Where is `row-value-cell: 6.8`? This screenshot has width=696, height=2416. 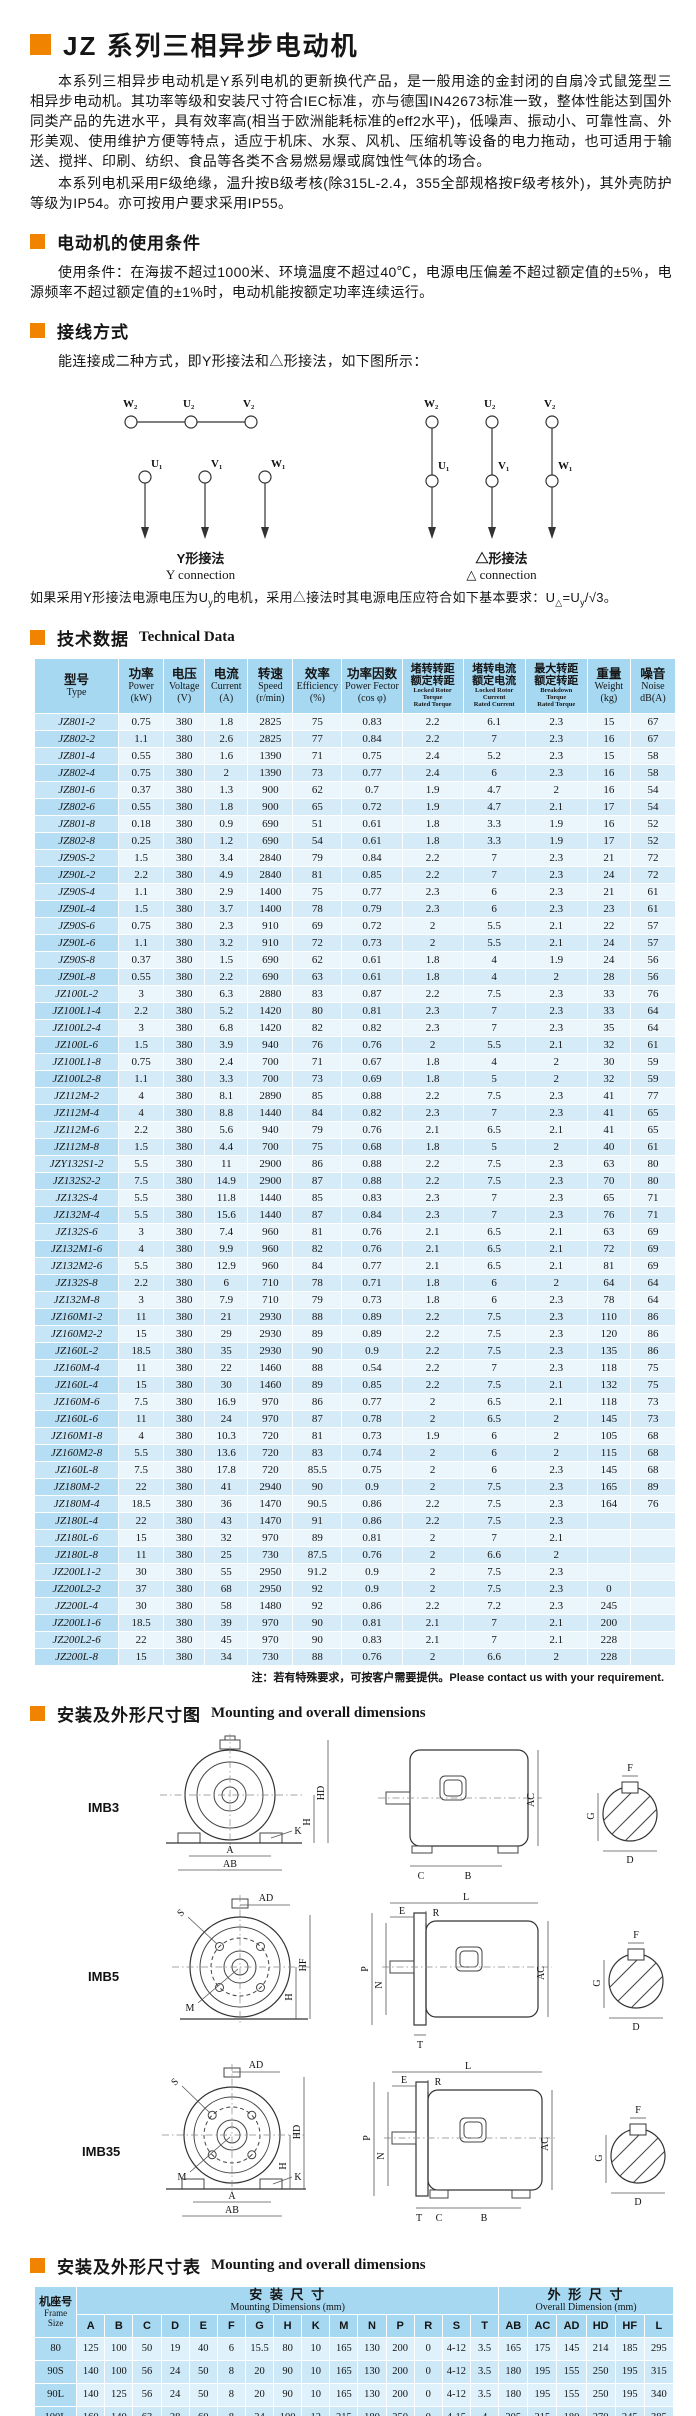 row-value-cell: 6.8 is located at coordinates (226, 1027).